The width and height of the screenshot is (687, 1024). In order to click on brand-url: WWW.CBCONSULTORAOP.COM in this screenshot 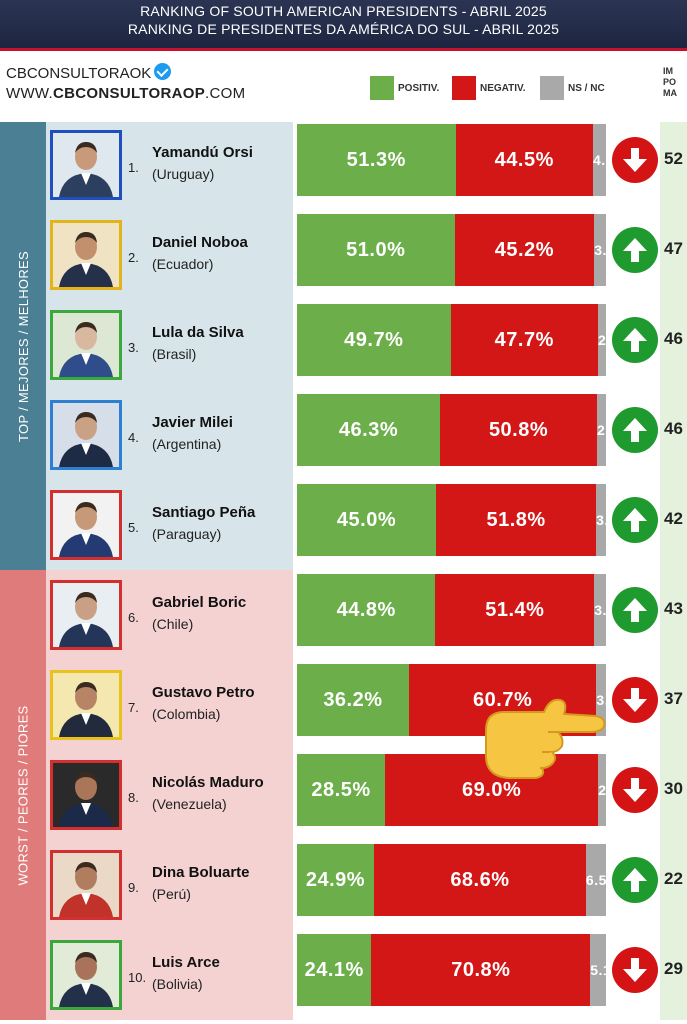, I will do `click(125, 93)`.